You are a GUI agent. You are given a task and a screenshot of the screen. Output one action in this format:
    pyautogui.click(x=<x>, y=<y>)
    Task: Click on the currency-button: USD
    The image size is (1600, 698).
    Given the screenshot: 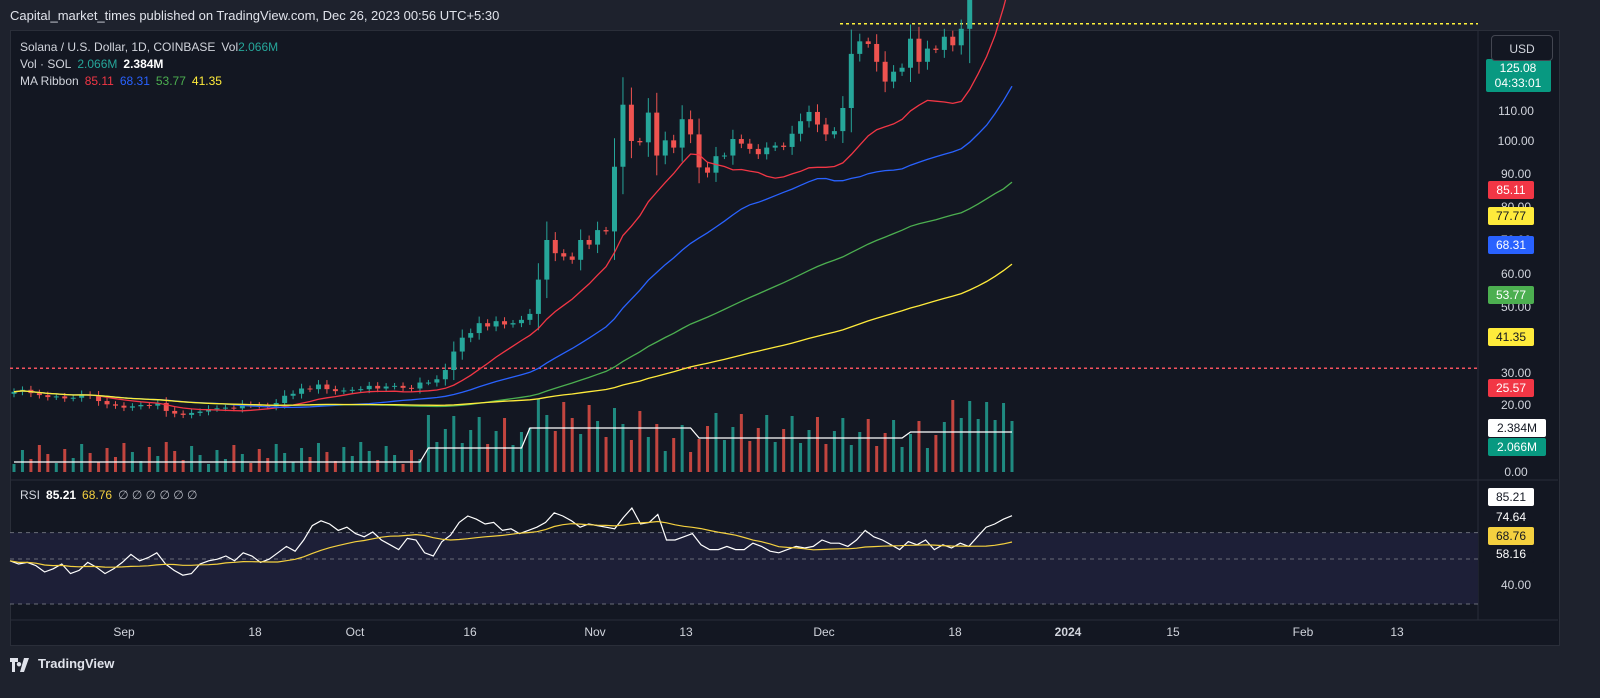 What is the action you would take?
    pyautogui.click(x=1522, y=48)
    